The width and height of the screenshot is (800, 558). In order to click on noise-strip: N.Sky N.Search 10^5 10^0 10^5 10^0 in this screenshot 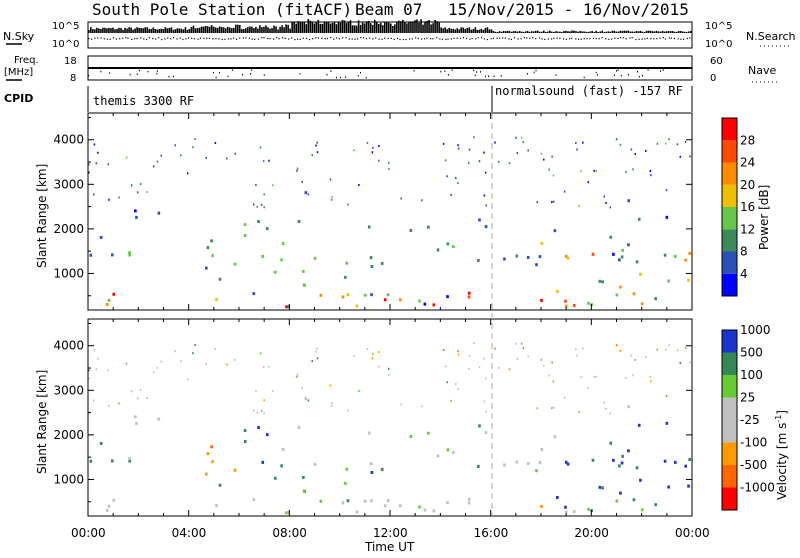, I will do `click(399, 34)`.